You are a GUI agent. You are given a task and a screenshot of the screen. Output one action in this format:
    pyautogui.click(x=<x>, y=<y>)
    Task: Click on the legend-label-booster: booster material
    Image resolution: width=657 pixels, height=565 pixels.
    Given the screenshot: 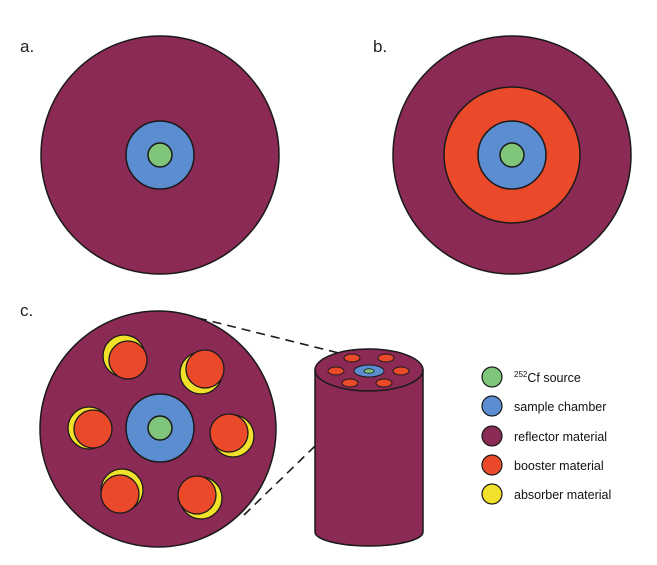 What is the action you would take?
    pyautogui.click(x=559, y=466)
    